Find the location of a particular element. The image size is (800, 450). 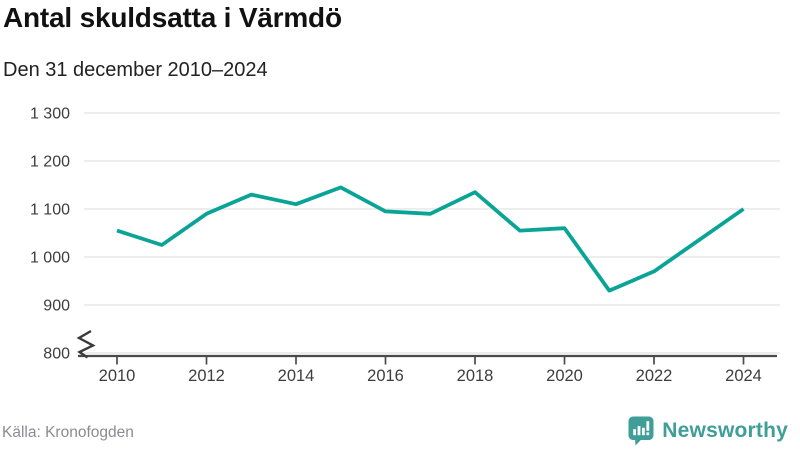

y-axis-tick-label: 800 is located at coordinates (56, 354).